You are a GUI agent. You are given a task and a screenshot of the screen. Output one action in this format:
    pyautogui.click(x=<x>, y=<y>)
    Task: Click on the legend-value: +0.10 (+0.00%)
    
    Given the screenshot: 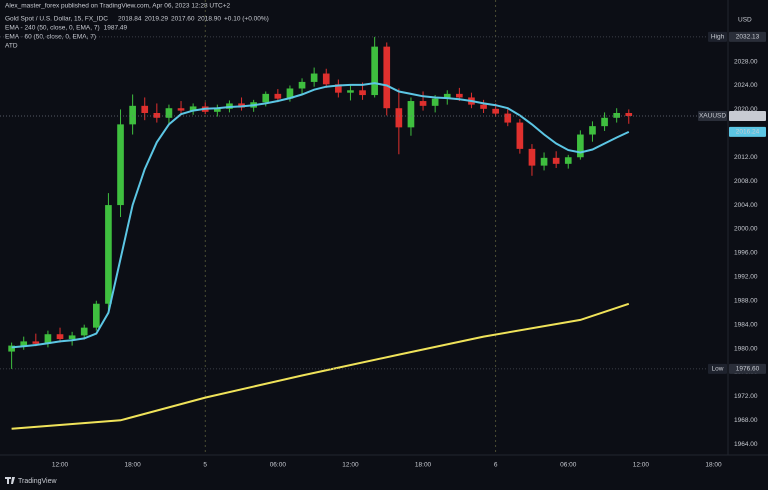 What is the action you would take?
    pyautogui.click(x=246, y=19)
    